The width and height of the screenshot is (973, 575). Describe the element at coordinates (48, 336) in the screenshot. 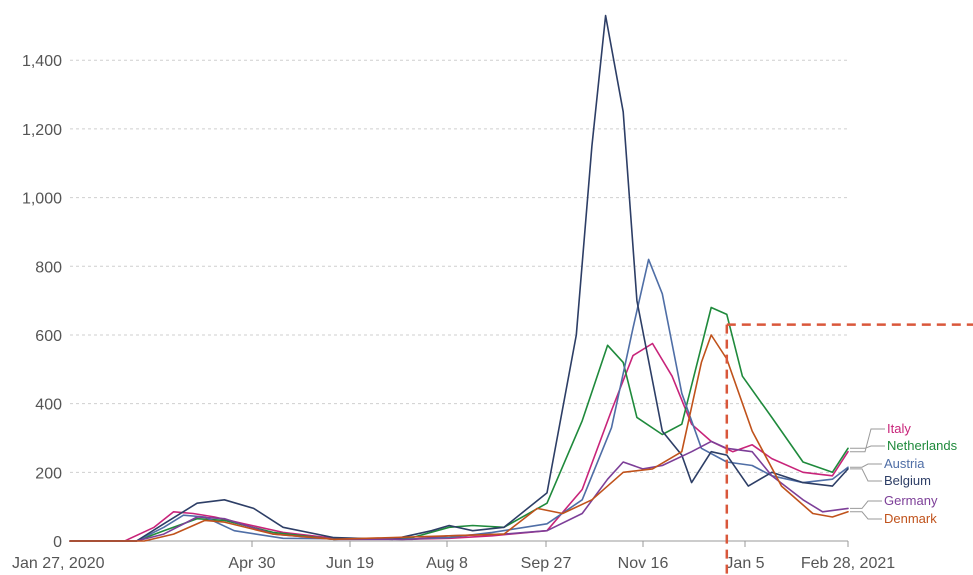

I see `y-tick-label: 600` at that location.